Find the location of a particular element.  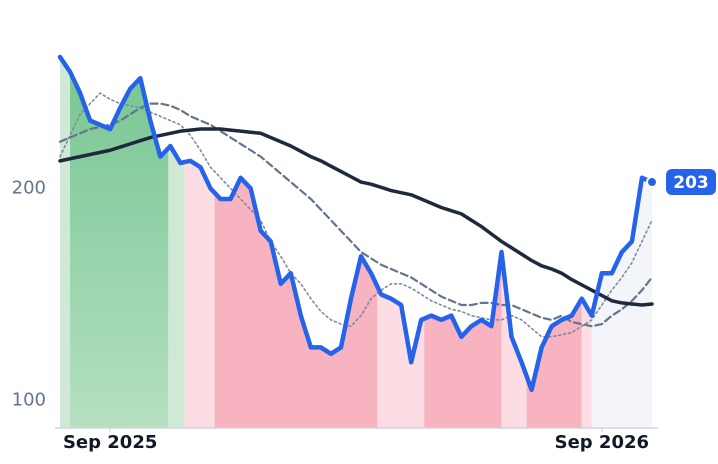

last-value-badge is located at coordinates (691, 182).